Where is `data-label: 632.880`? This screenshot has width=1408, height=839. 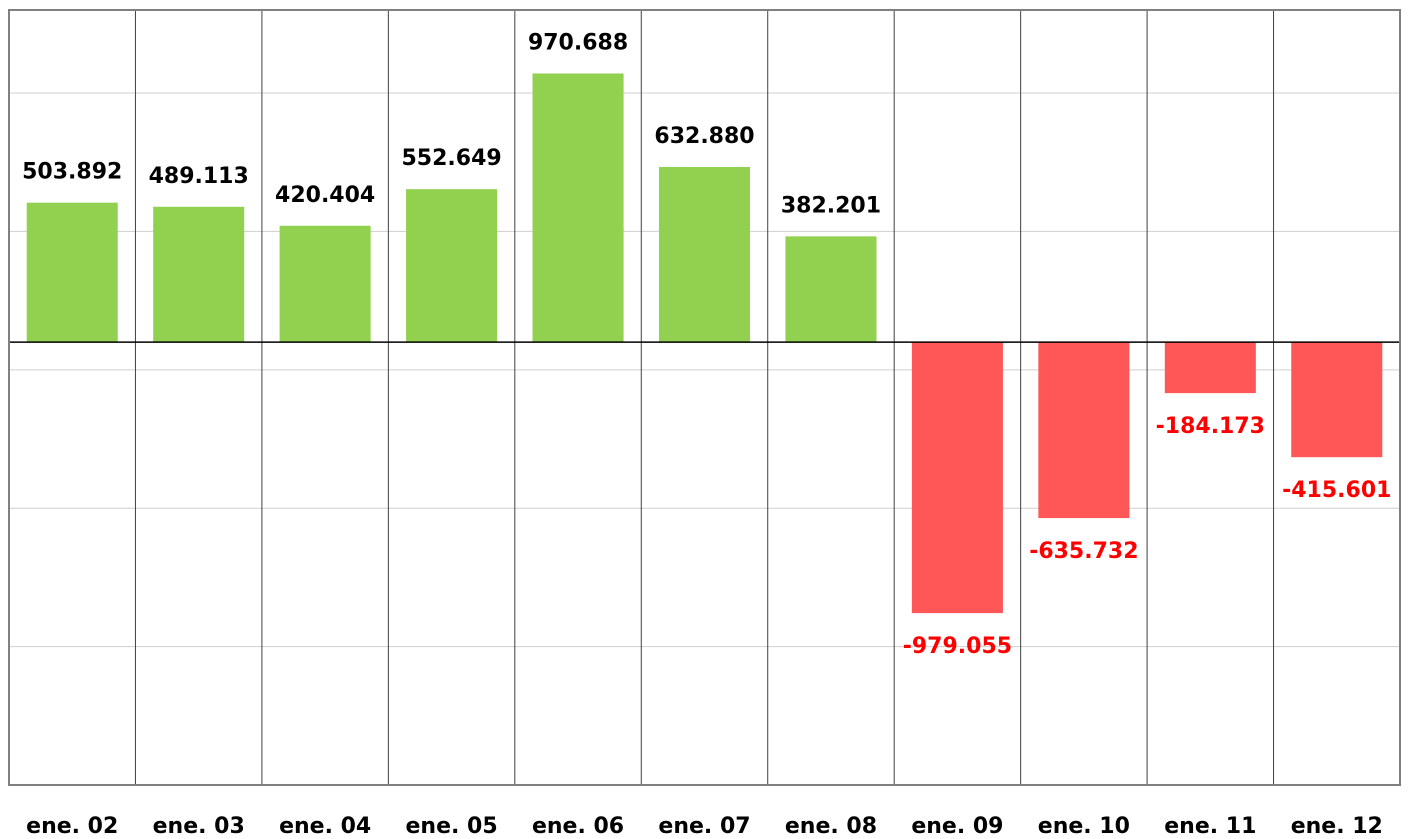 data-label: 632.880 is located at coordinates (704, 136).